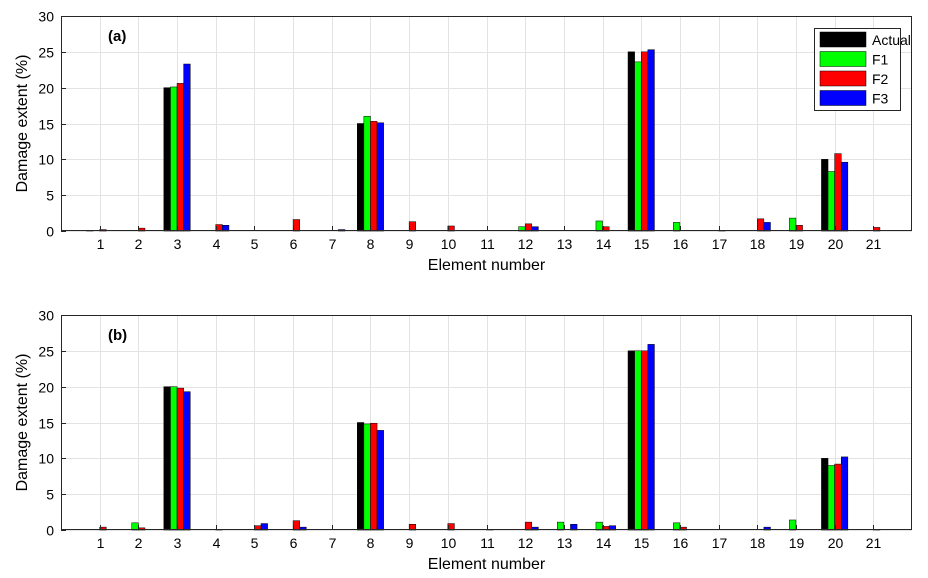  I want to click on legend-entry: Actual, so click(891, 40).